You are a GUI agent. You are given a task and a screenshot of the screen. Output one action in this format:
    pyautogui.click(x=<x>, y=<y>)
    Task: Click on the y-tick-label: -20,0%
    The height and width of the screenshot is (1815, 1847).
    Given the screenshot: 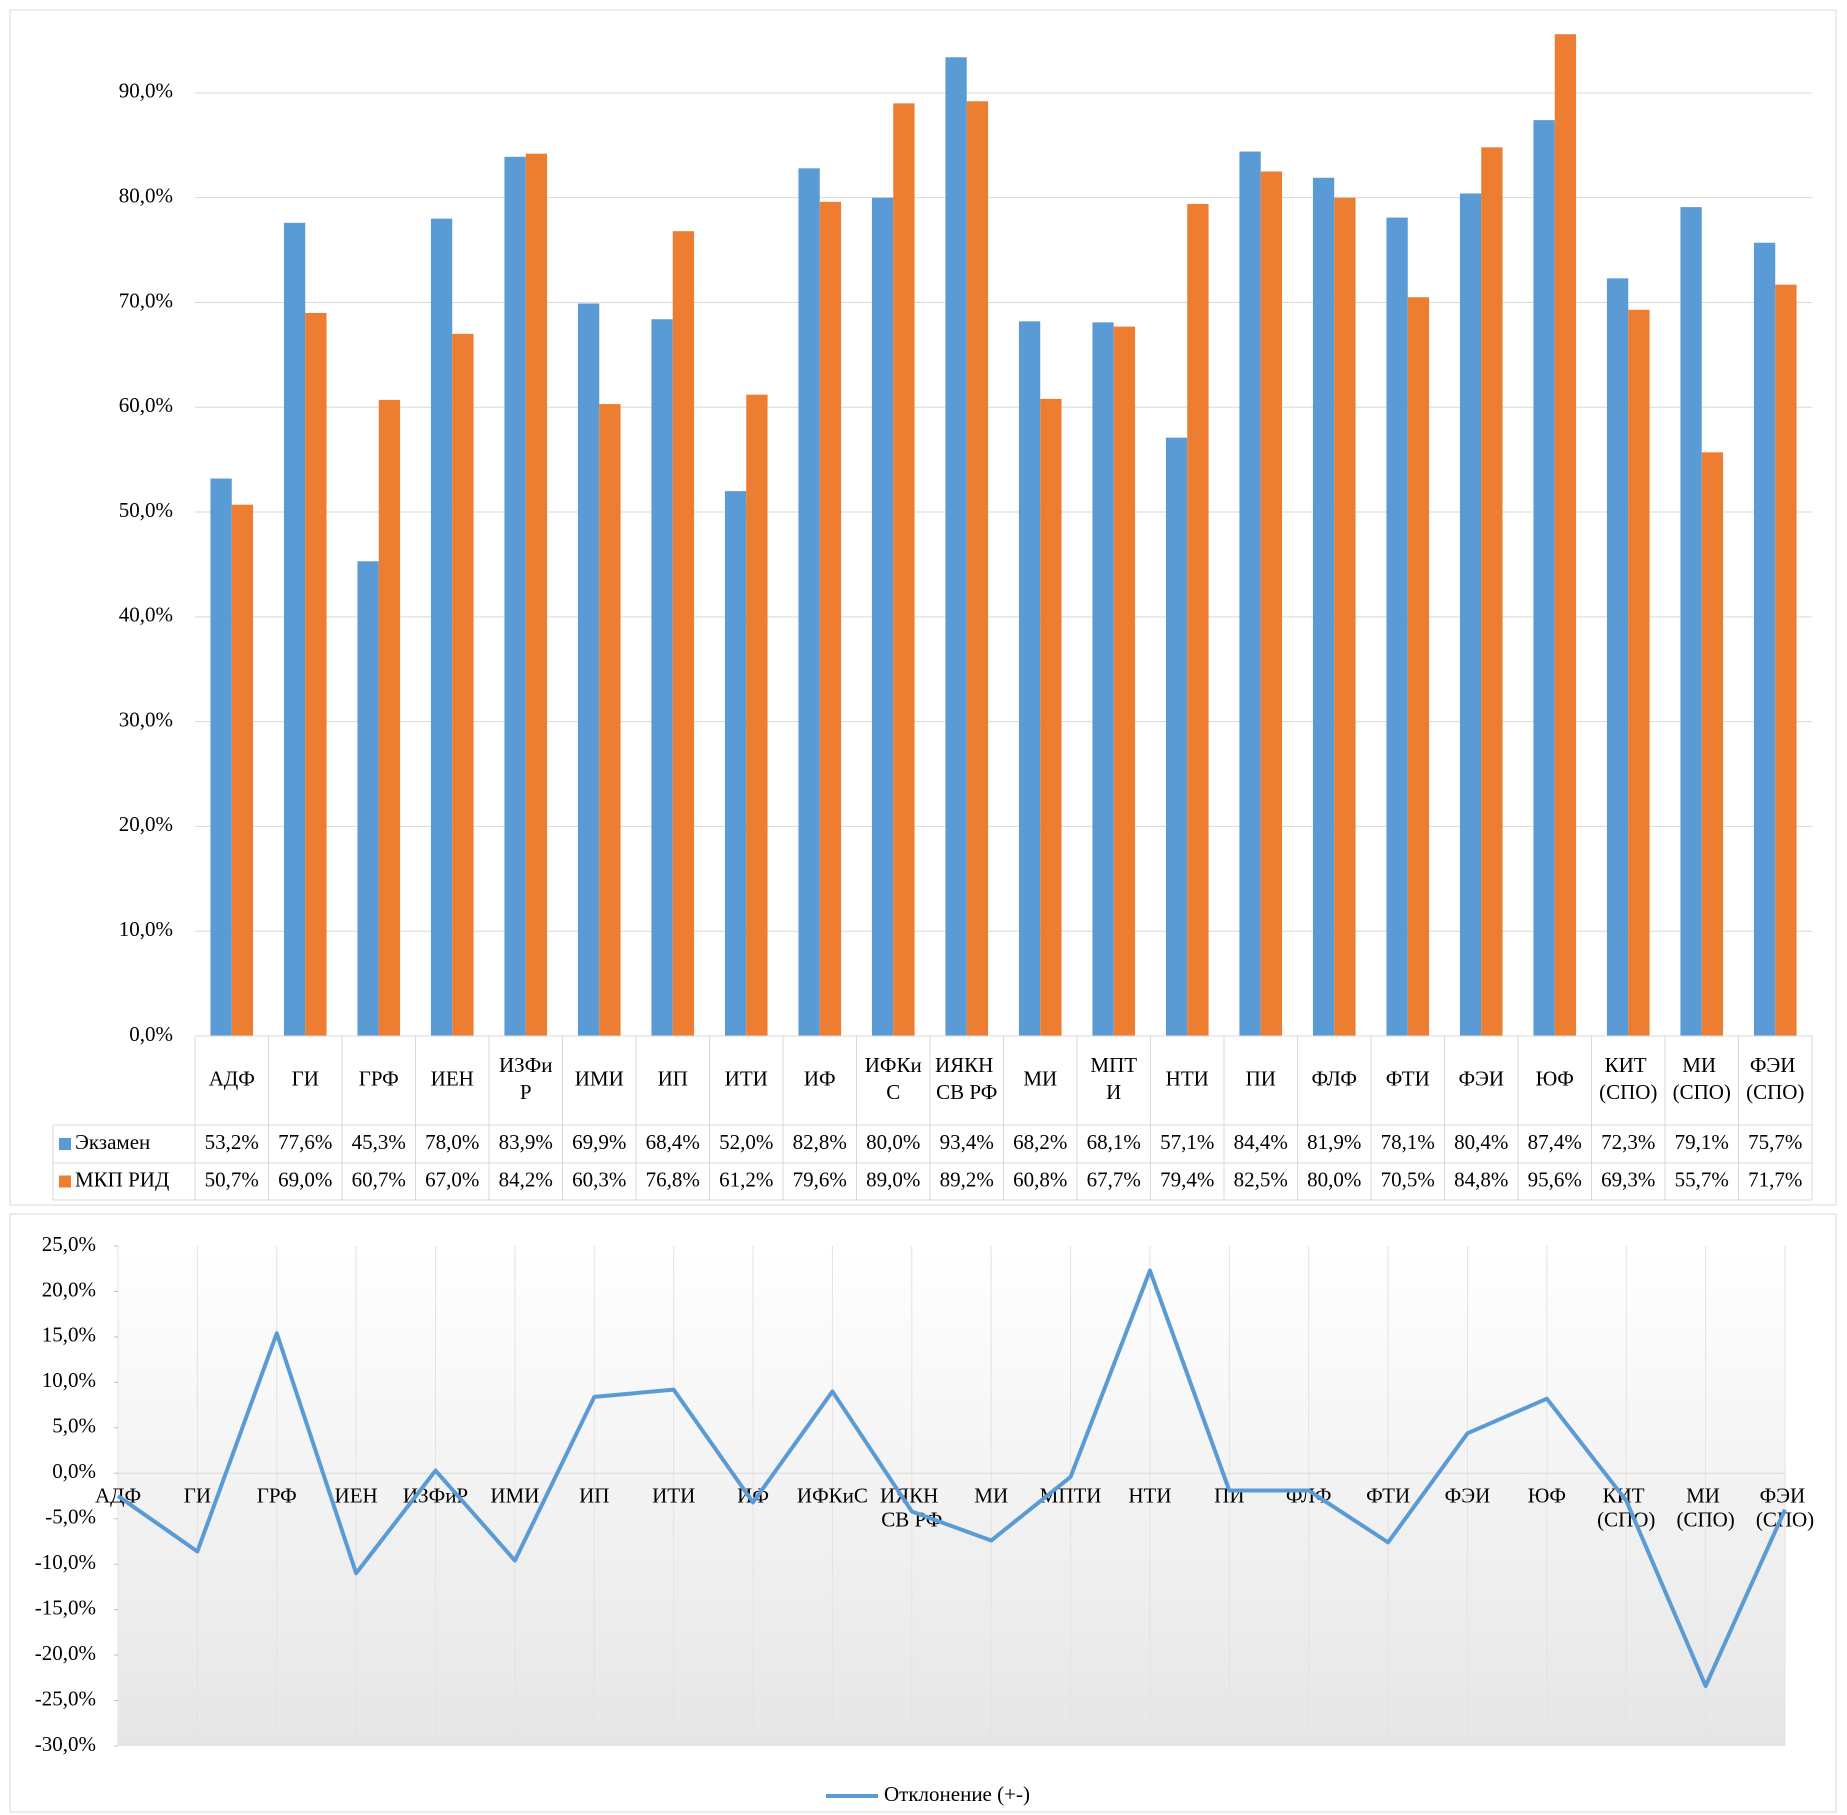 What is the action you would take?
    pyautogui.click(x=65, y=1653)
    